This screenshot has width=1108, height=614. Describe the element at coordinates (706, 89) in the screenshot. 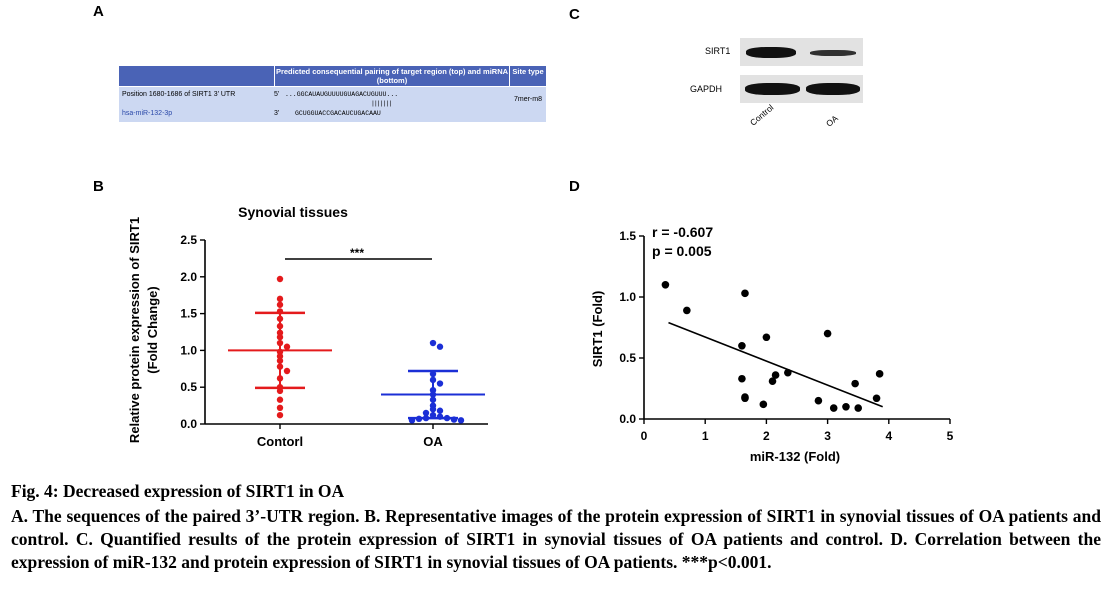

I see `band-label-gapdh: GAPDH` at that location.